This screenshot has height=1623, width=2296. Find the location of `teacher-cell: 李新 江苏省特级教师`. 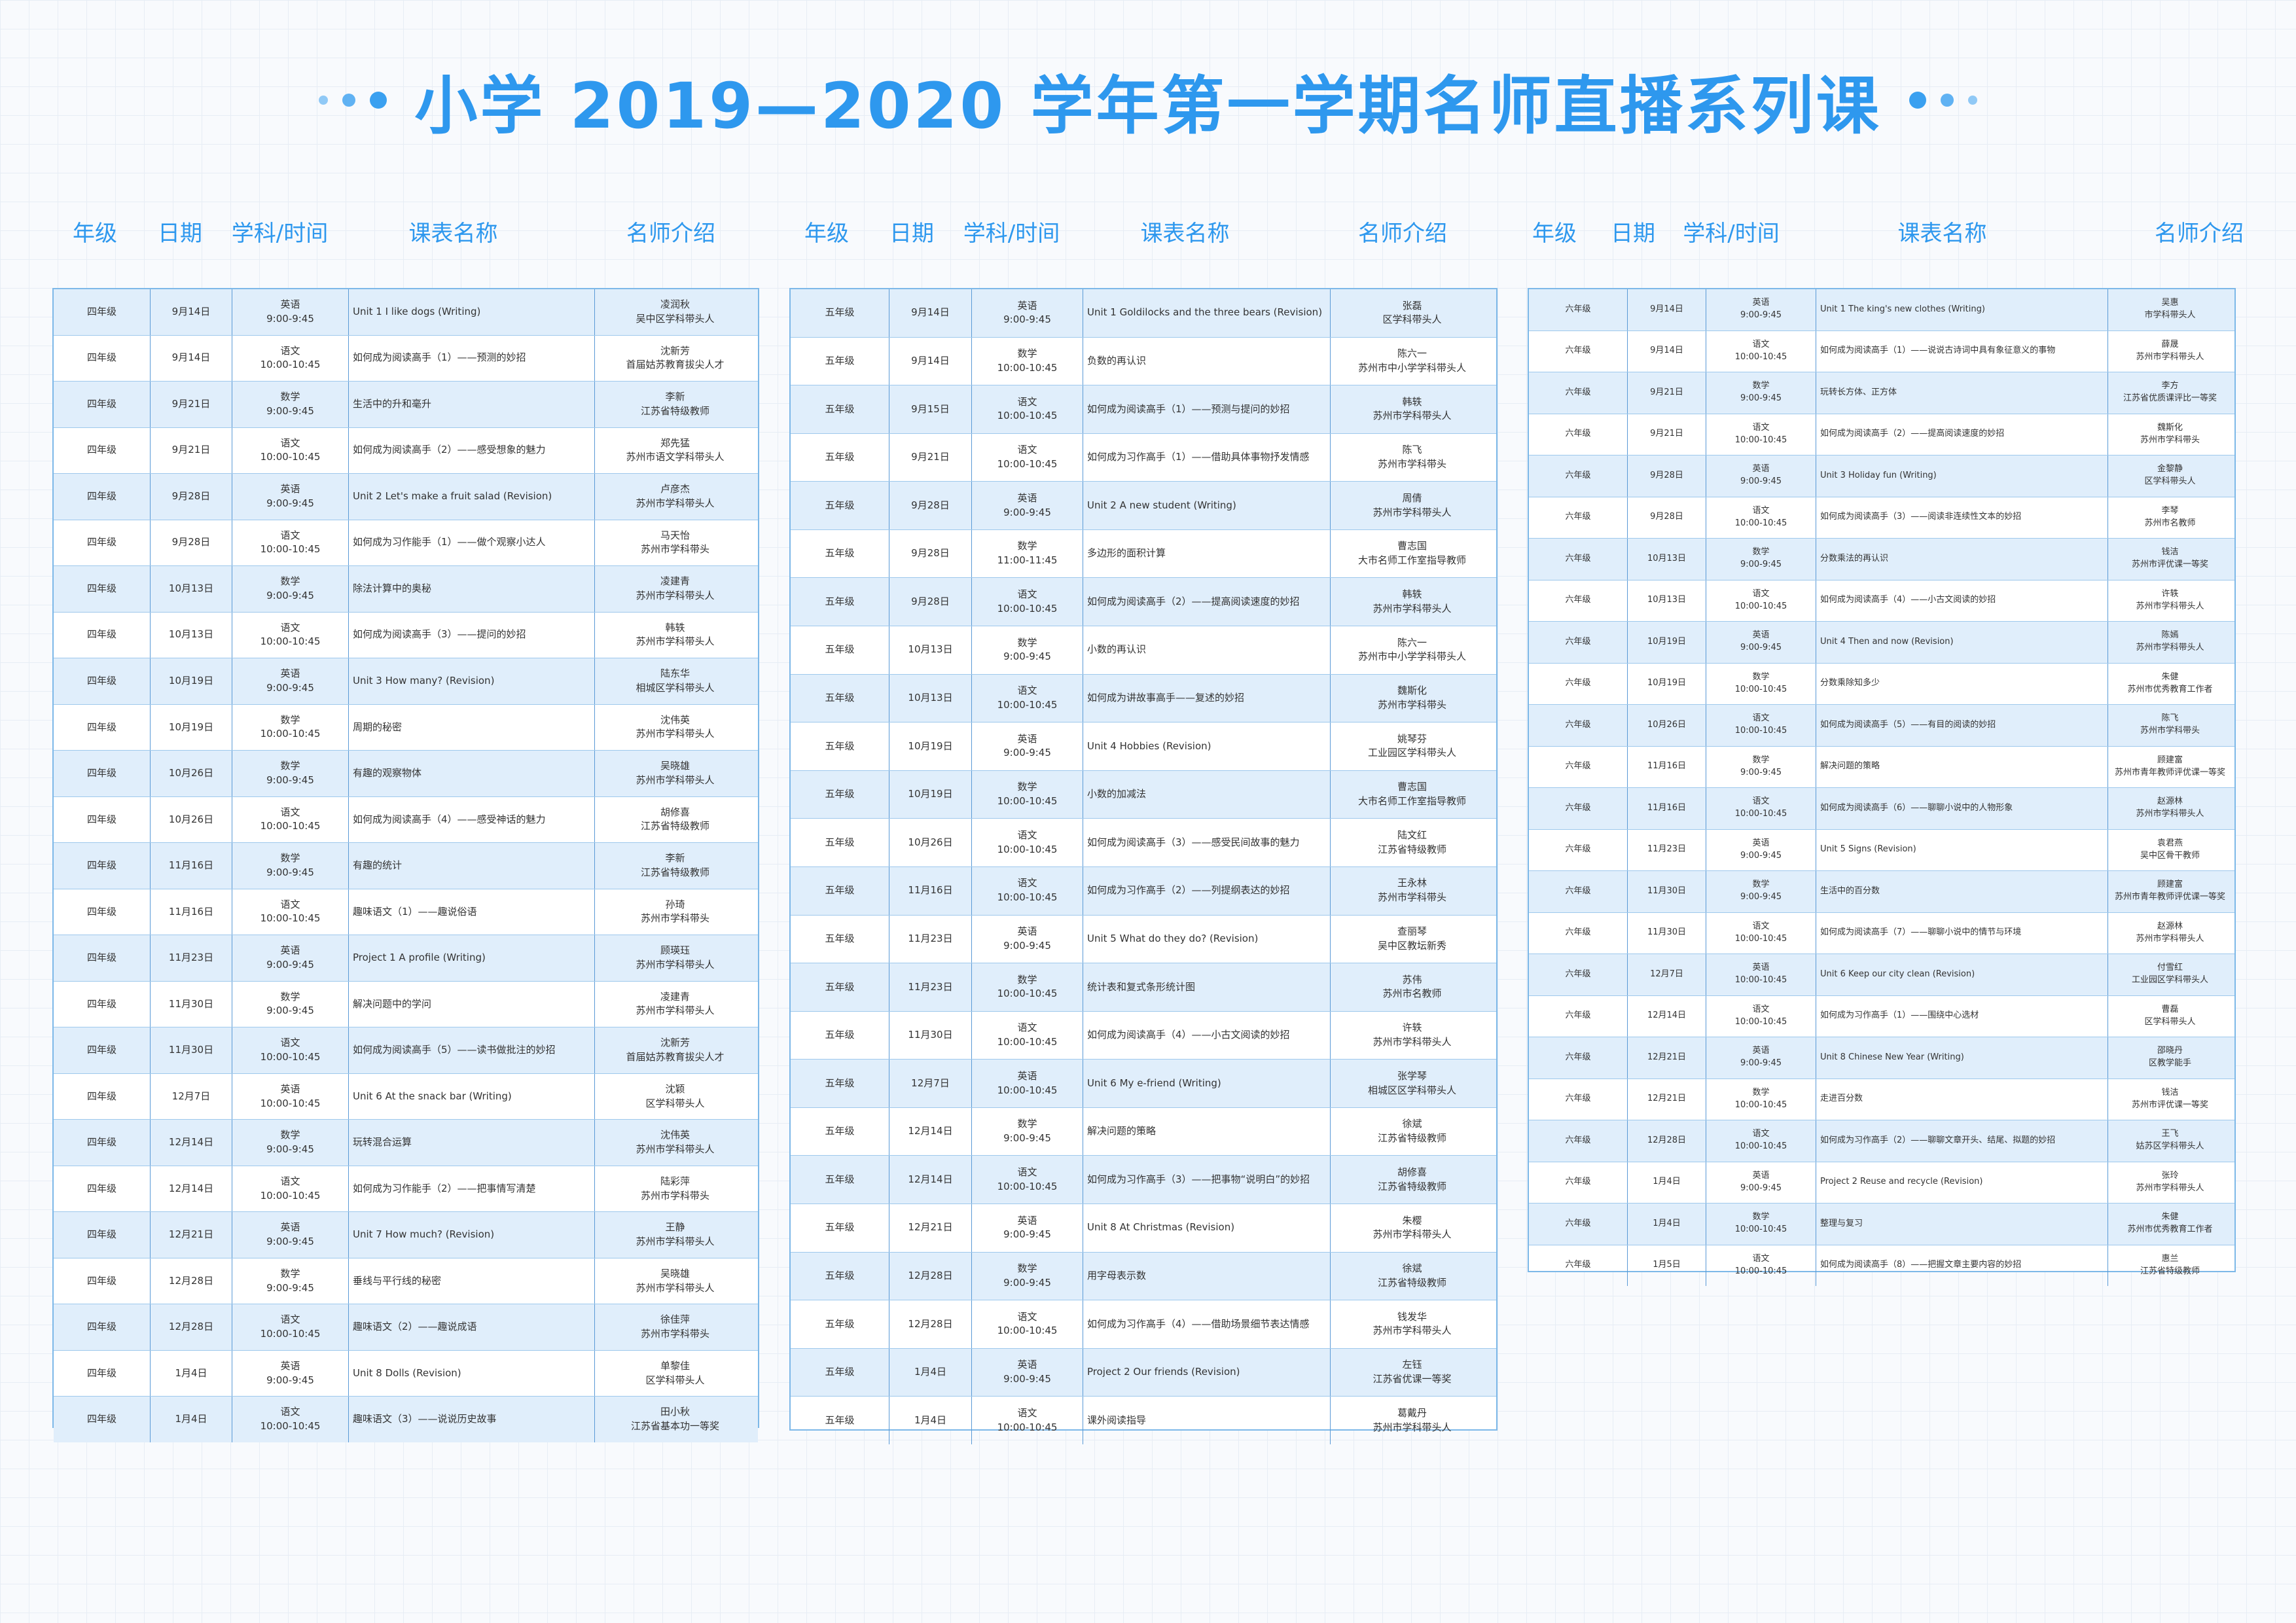

teacher-cell: 李新 江苏省特级教师 is located at coordinates (674, 405).